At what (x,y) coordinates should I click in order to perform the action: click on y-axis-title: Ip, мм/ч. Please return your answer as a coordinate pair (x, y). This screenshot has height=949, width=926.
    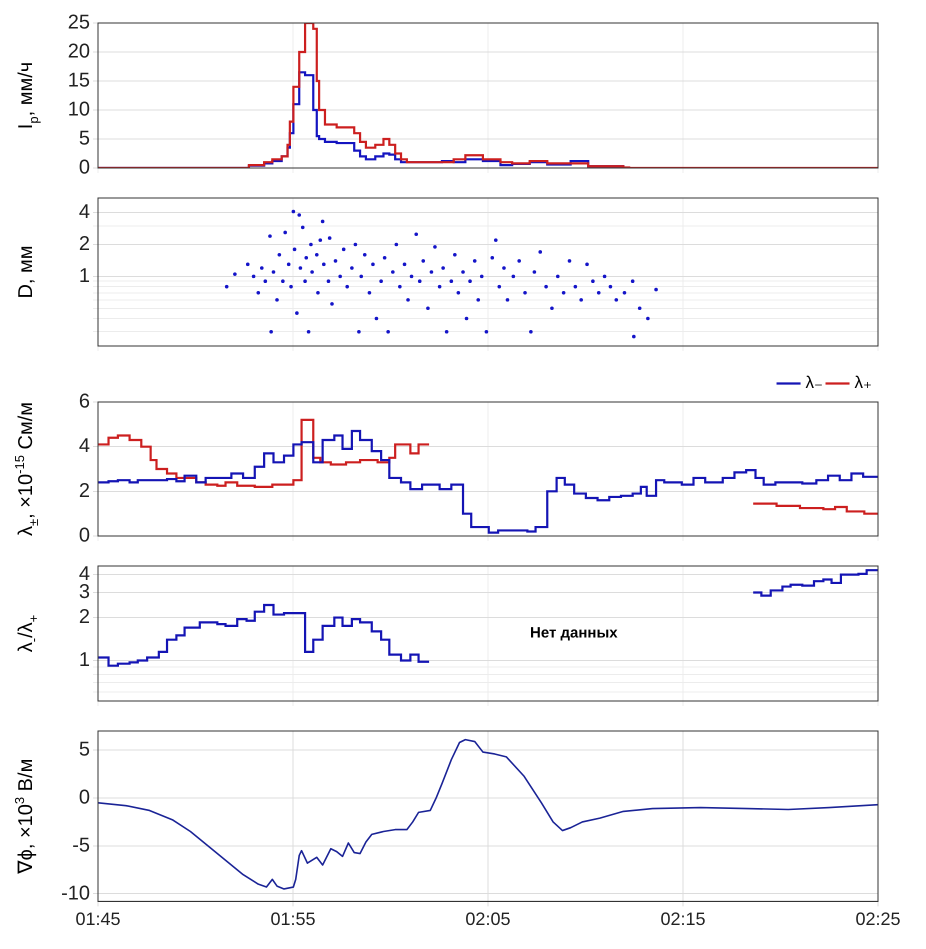
    Looking at the image, I should click on (28, 96).